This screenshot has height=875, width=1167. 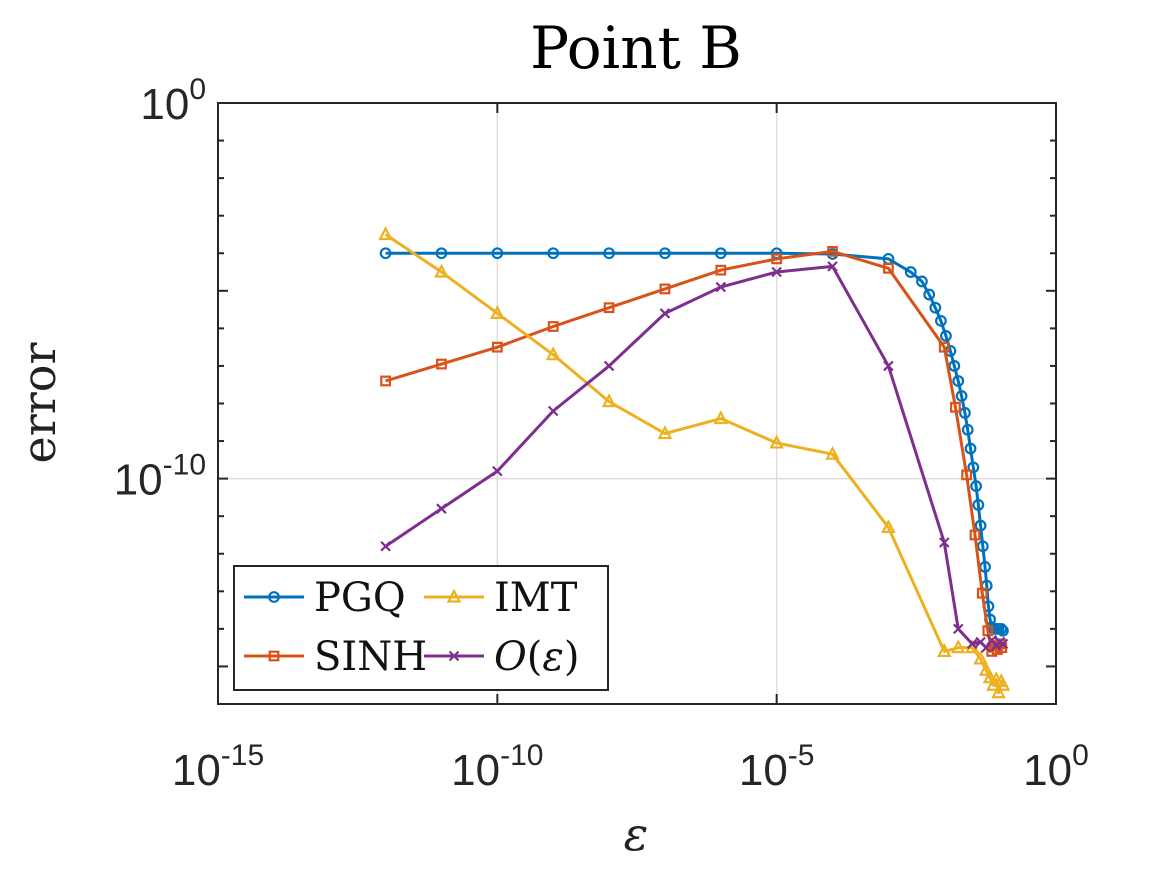 I want to click on legend-entry: IMT, so click(x=501, y=598).